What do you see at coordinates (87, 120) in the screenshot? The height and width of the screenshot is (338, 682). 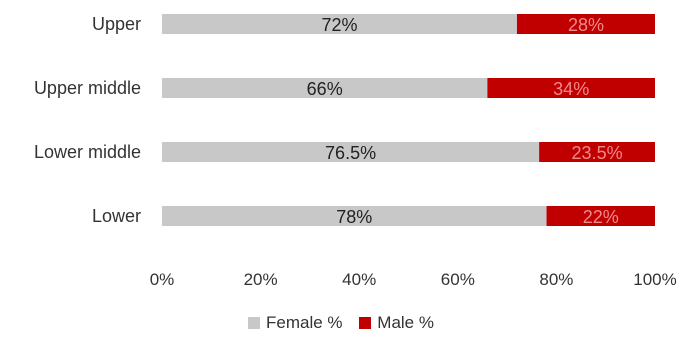 I see `category-labels: Upper Upper middle Lower middle Lower` at bounding box center [87, 120].